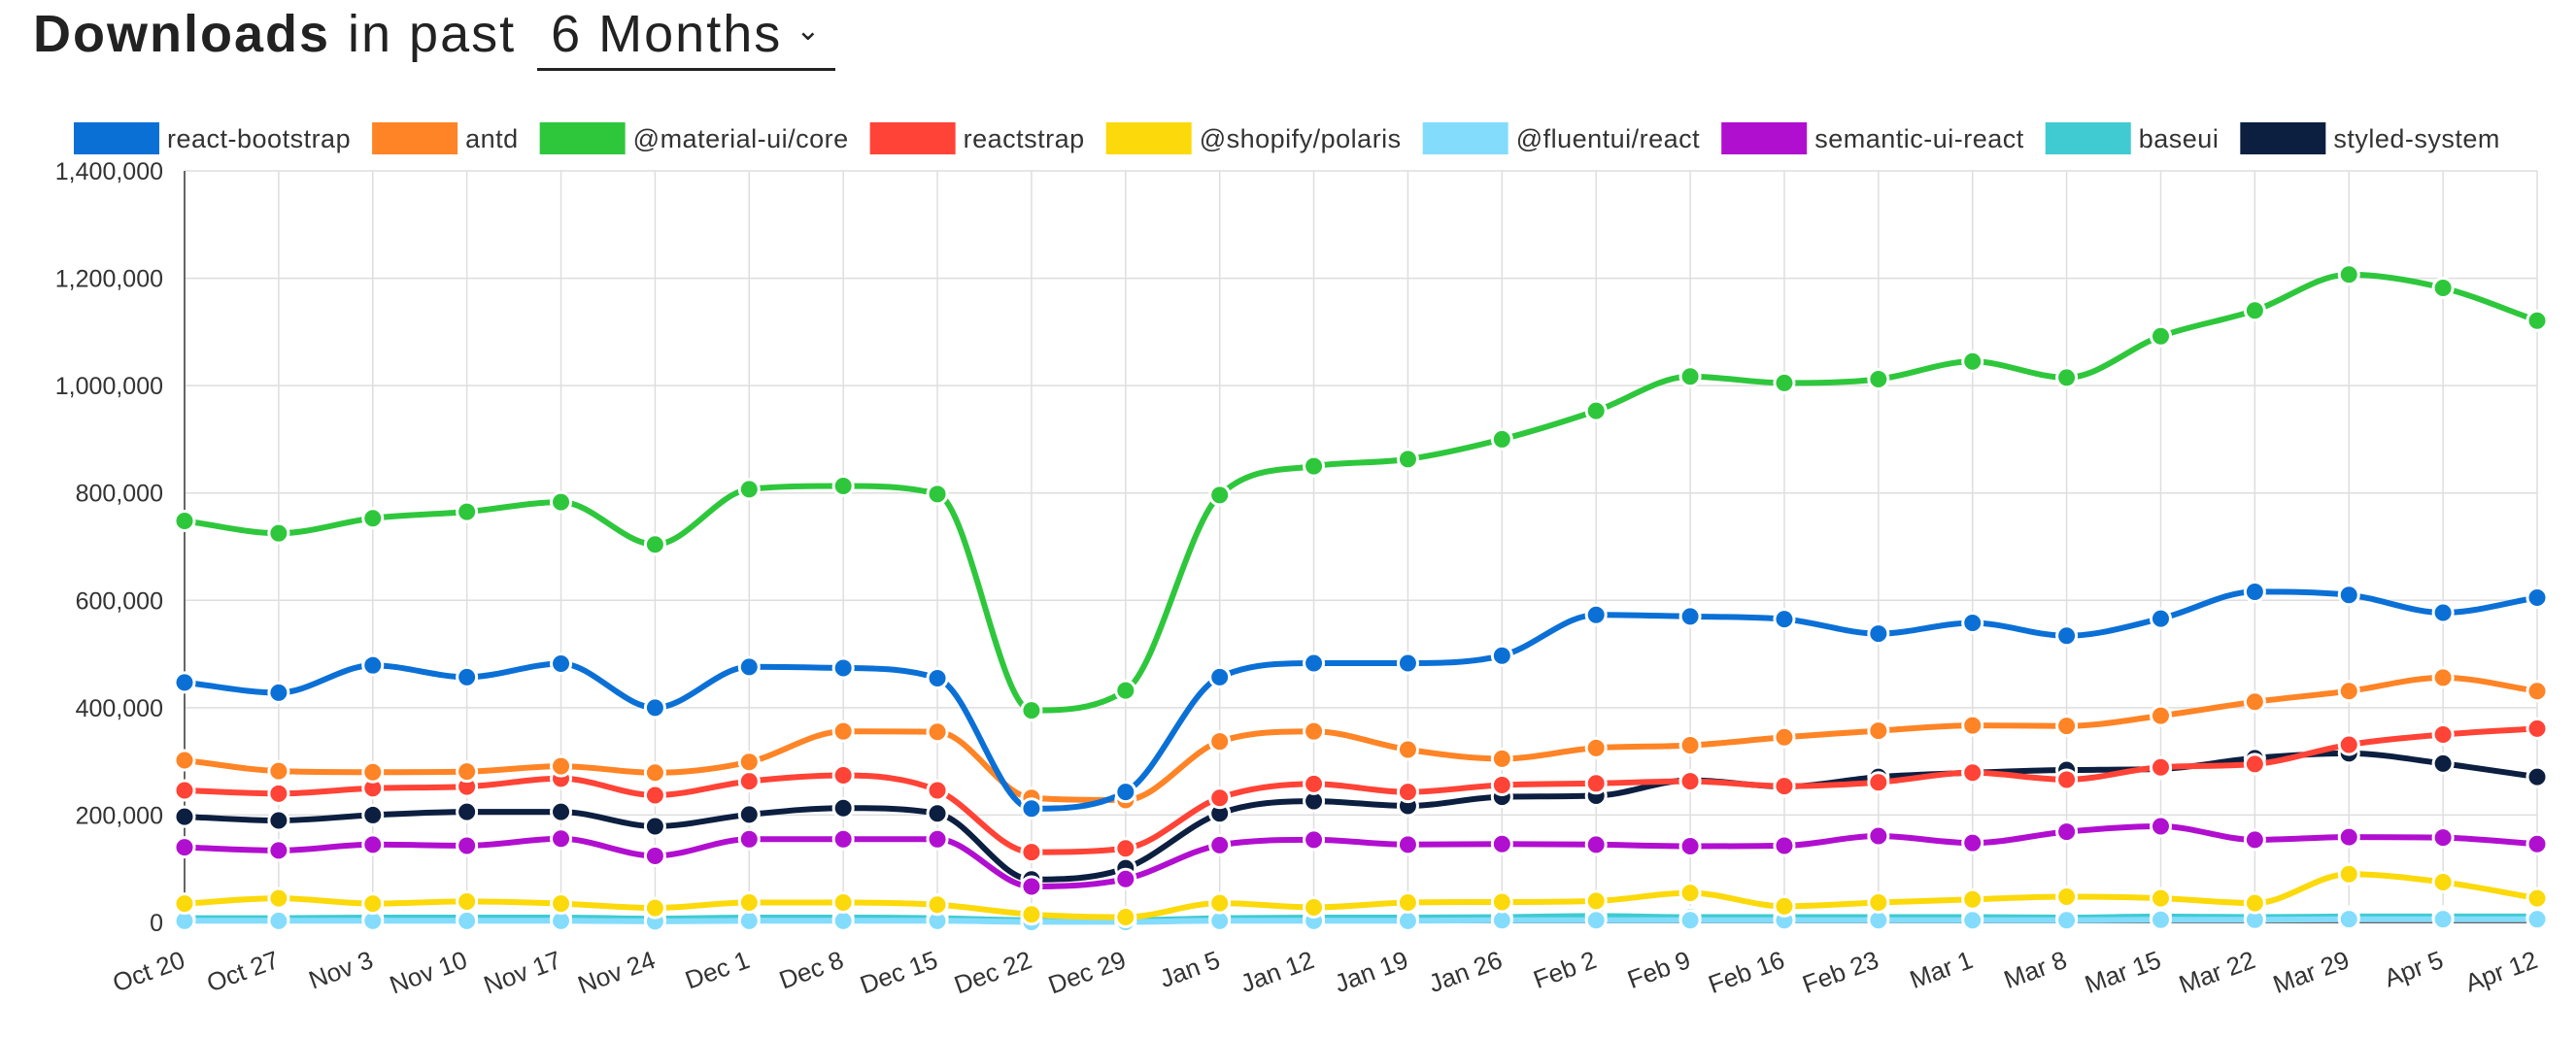 The image size is (2576, 1037). What do you see at coordinates (434, 38) in the screenshot?
I see `chart-header: Downloads in past 6 Months ⌄` at bounding box center [434, 38].